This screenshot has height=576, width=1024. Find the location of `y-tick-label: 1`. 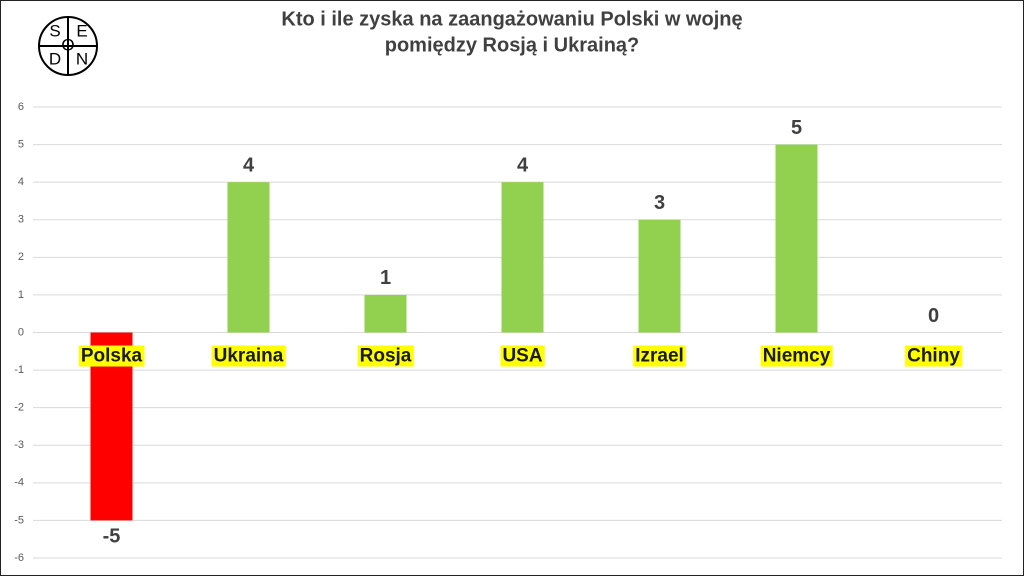

y-tick-label: 1 is located at coordinates (21, 295).